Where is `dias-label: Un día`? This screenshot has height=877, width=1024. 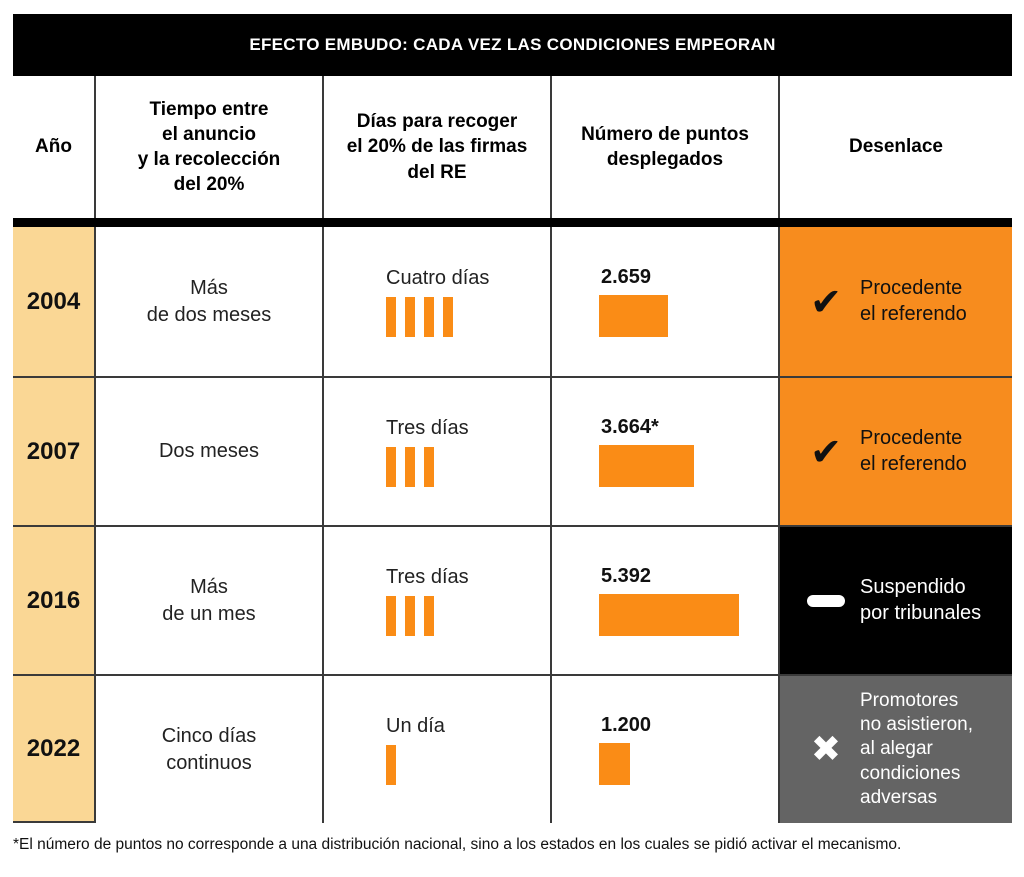 dias-label: Un día is located at coordinates (415, 725).